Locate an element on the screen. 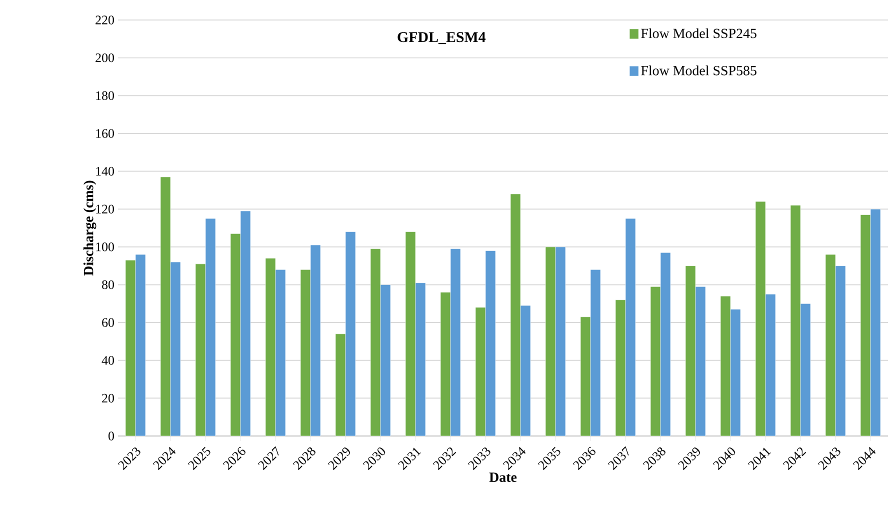 This screenshot has height=518, width=890. text: GFDL_ESM4 is located at coordinates (442, 38).